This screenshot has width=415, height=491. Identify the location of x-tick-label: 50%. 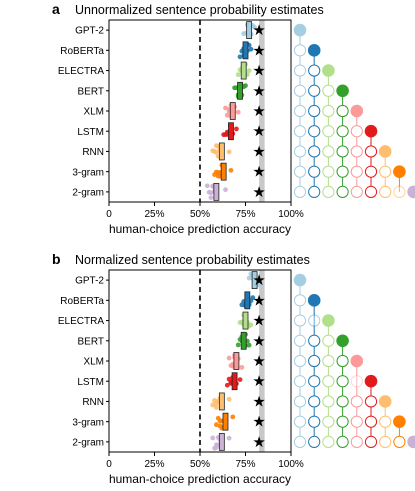
(200, 214).